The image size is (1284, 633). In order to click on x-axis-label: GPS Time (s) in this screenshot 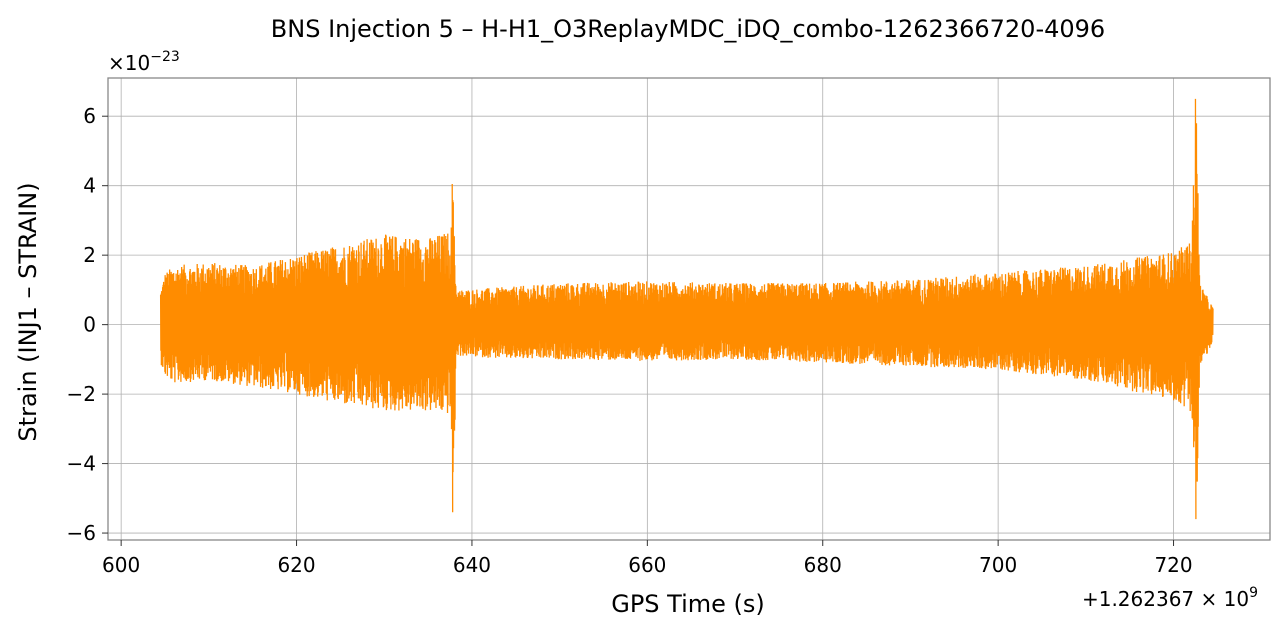, I will do `click(688, 604)`.